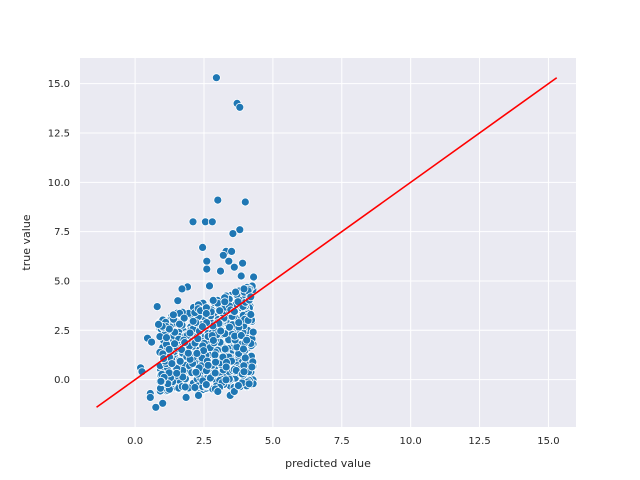 The image size is (640, 480). What do you see at coordinates (411, 441) in the screenshot?
I see `x-tick-label: 10.0` at bounding box center [411, 441].